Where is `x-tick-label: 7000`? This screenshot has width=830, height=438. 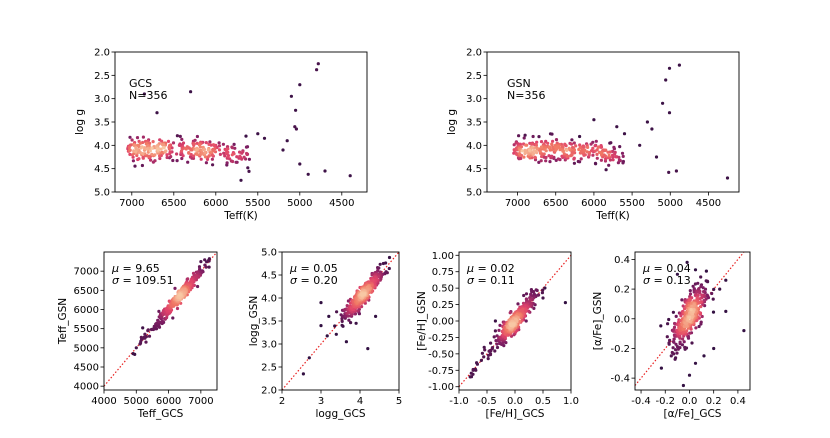
x-tick-label: 7000 is located at coordinates (200, 401).